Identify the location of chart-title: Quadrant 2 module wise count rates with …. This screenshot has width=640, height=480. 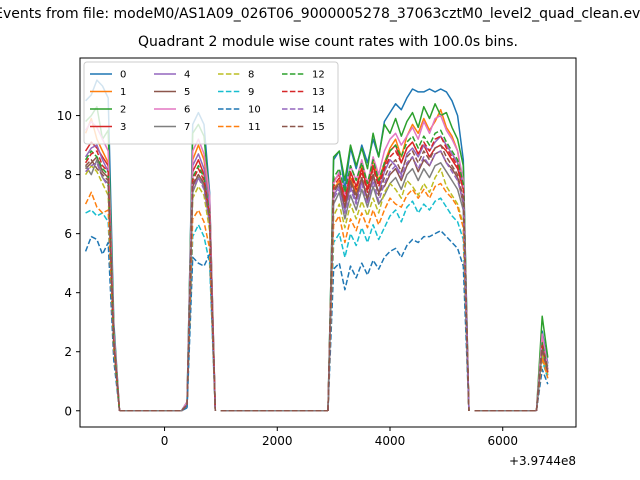
(328, 42).